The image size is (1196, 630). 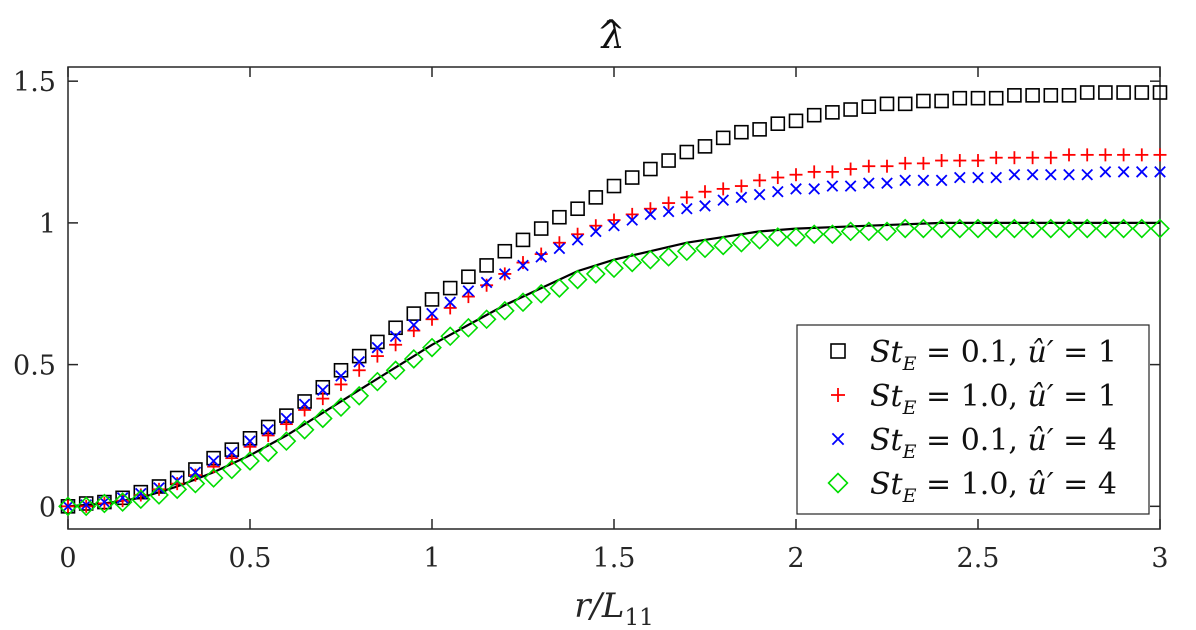 I want to click on legend-label-part: 1, so click(x=1107, y=396).